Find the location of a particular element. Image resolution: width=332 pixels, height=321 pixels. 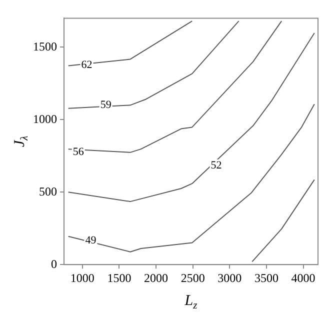

x-tick-label: 1500 is located at coordinates (119, 277).